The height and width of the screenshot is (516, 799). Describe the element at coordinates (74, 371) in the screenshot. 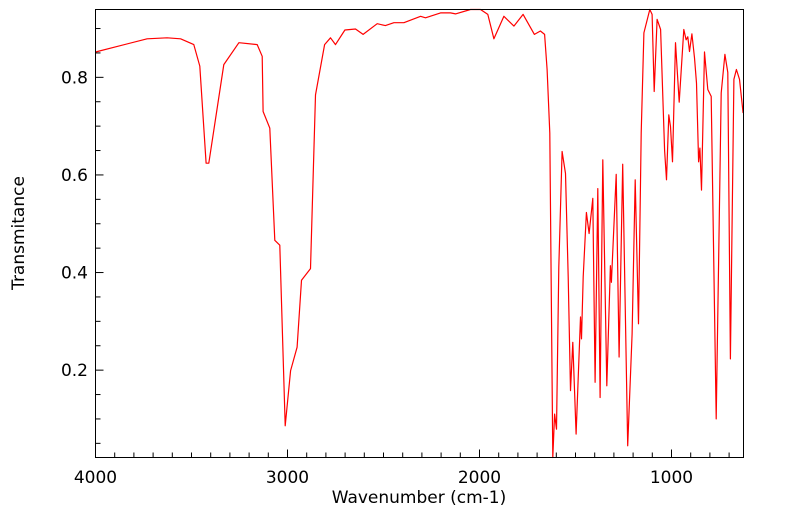

I see `y-tick-label: 0.2` at that location.